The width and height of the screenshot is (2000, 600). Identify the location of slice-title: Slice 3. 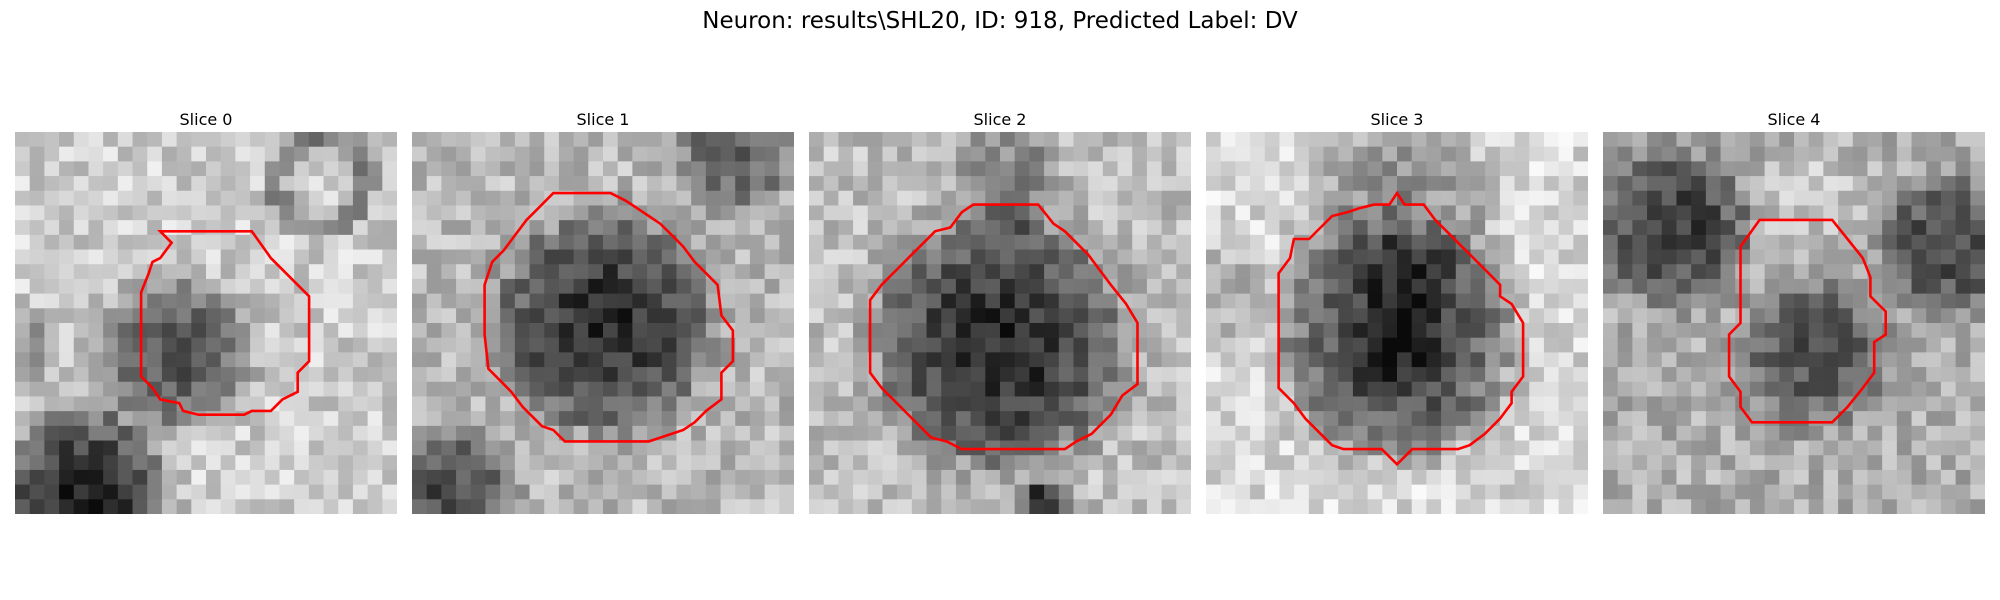
(1397, 119).